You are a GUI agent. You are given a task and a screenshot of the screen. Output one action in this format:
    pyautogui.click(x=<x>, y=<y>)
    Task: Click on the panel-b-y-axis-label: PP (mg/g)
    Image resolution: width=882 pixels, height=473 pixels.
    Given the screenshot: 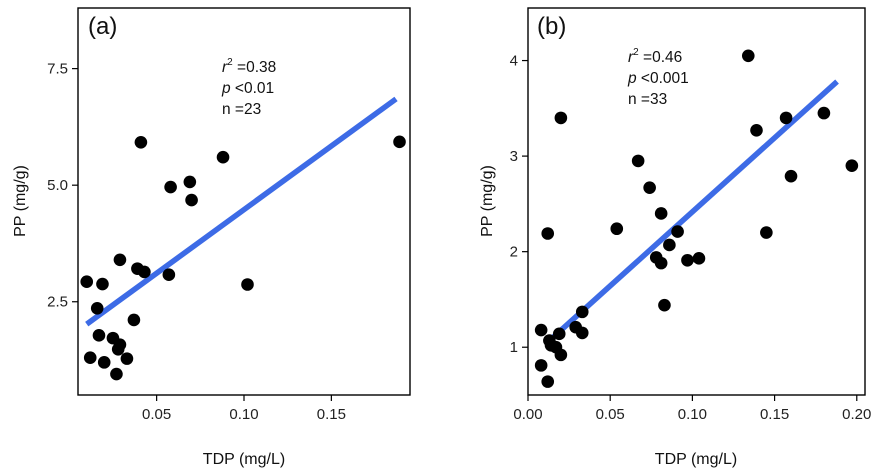 What is the action you would take?
    pyautogui.click(x=487, y=201)
    